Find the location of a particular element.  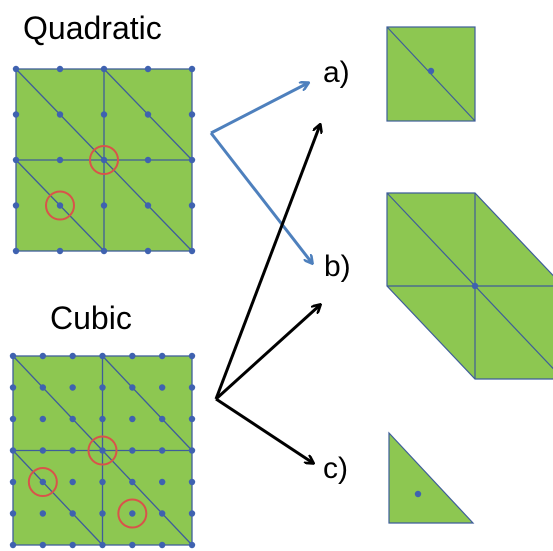

option-a-patch is located at coordinates (431, 74).